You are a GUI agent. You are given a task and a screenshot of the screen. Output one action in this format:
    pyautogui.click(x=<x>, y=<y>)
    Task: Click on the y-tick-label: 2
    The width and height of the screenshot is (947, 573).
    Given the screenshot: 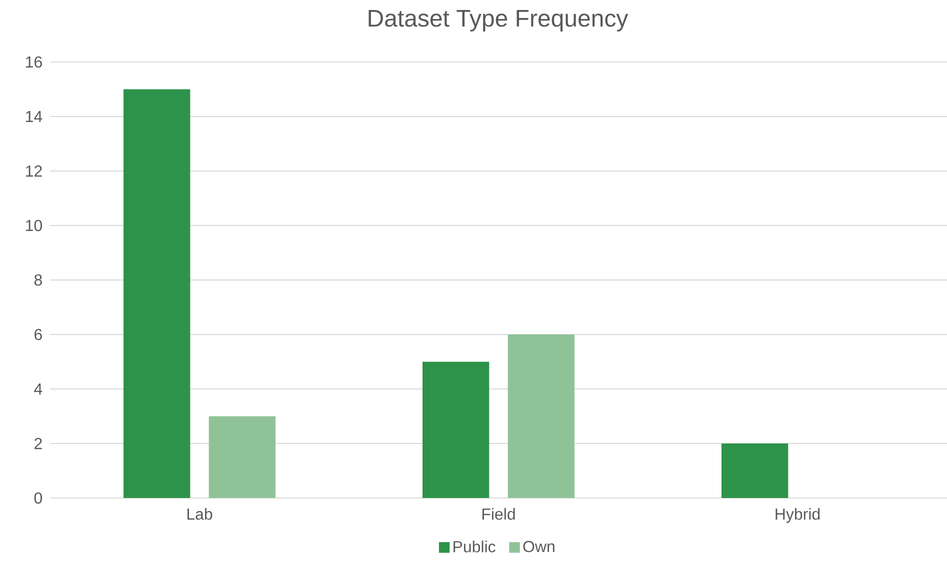 What is the action you would take?
    pyautogui.click(x=38, y=444)
    